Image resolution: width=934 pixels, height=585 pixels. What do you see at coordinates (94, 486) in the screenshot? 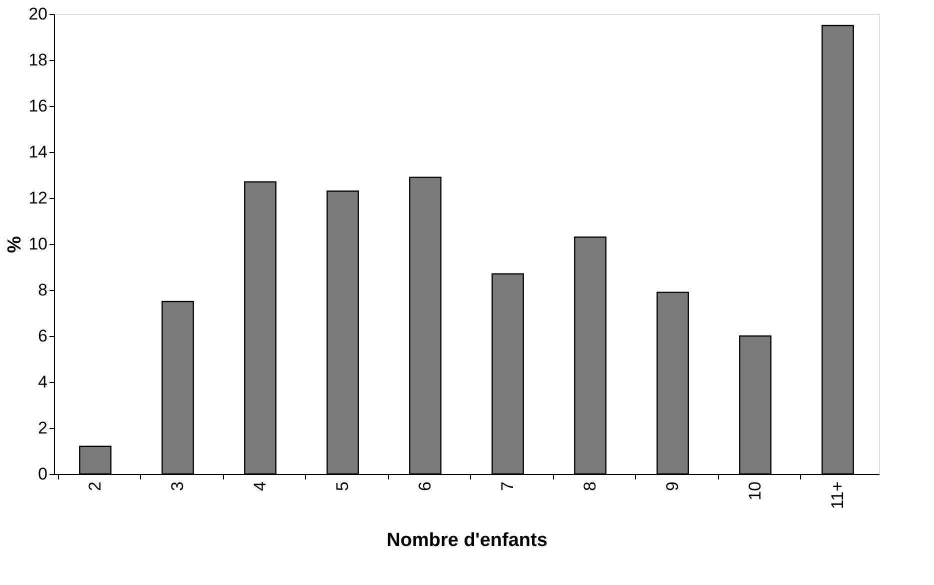
I see `x-tick-label: 2` at bounding box center [94, 486].